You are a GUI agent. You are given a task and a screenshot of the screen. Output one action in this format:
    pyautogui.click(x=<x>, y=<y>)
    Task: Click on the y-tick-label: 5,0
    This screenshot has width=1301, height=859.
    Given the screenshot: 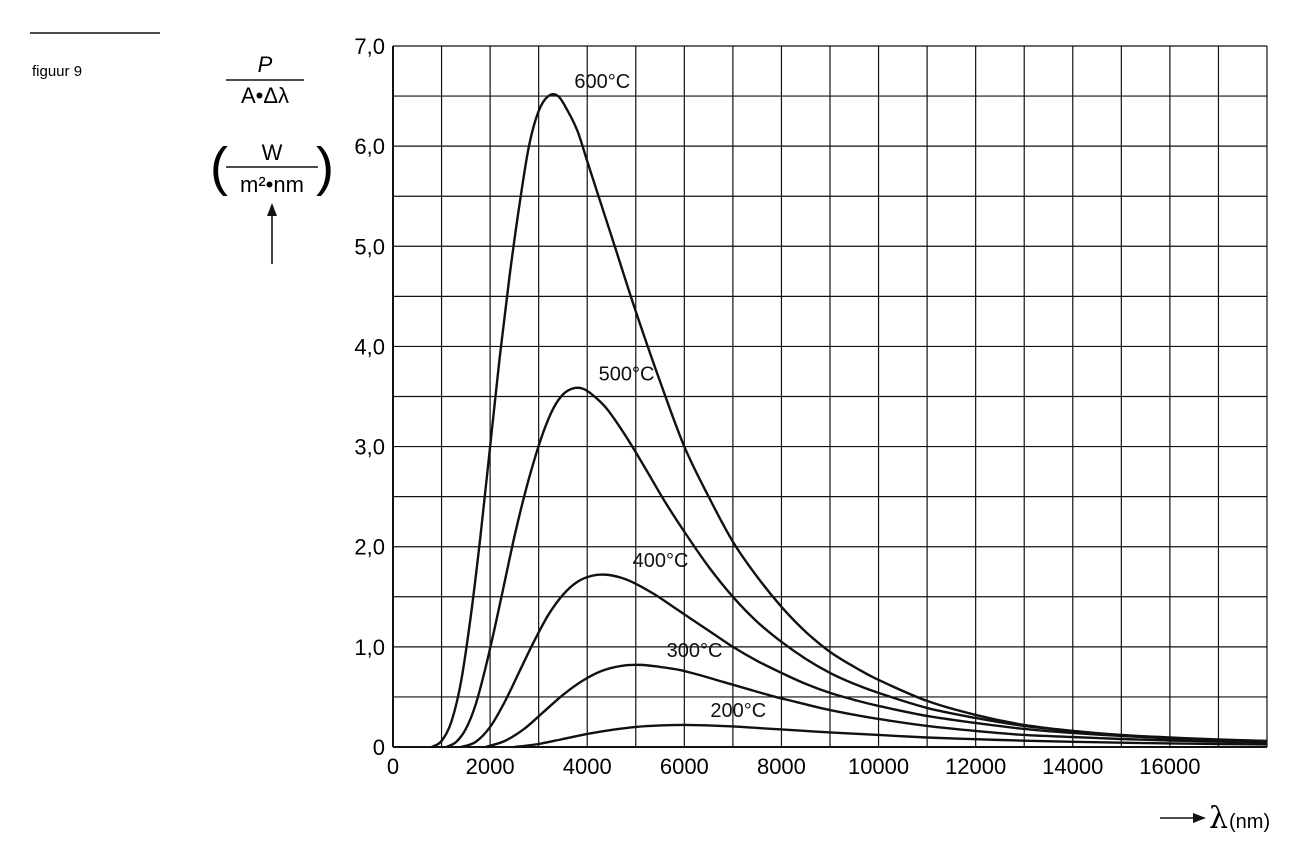 What is the action you would take?
    pyautogui.click(x=369, y=246)
    